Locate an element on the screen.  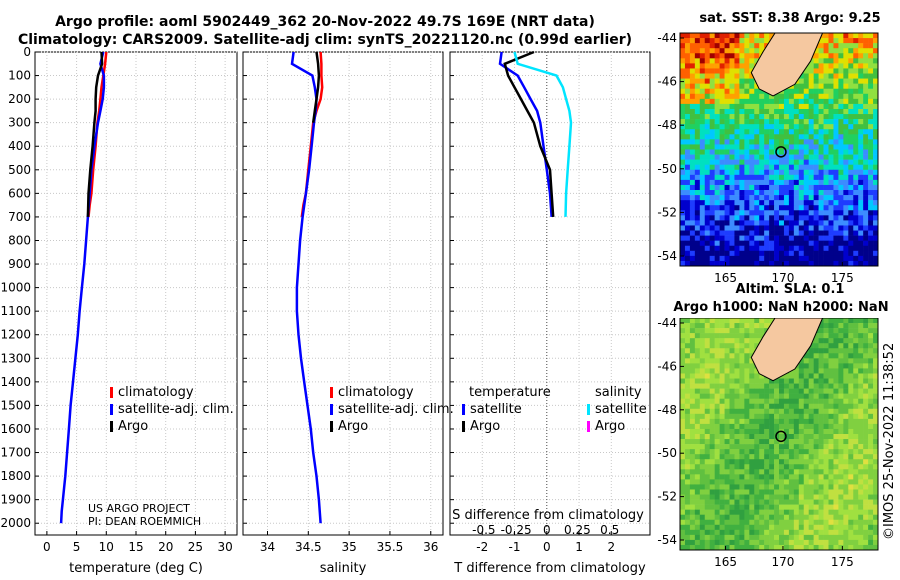
depth-tick-label: 600 is located at coordinates (19, 193).